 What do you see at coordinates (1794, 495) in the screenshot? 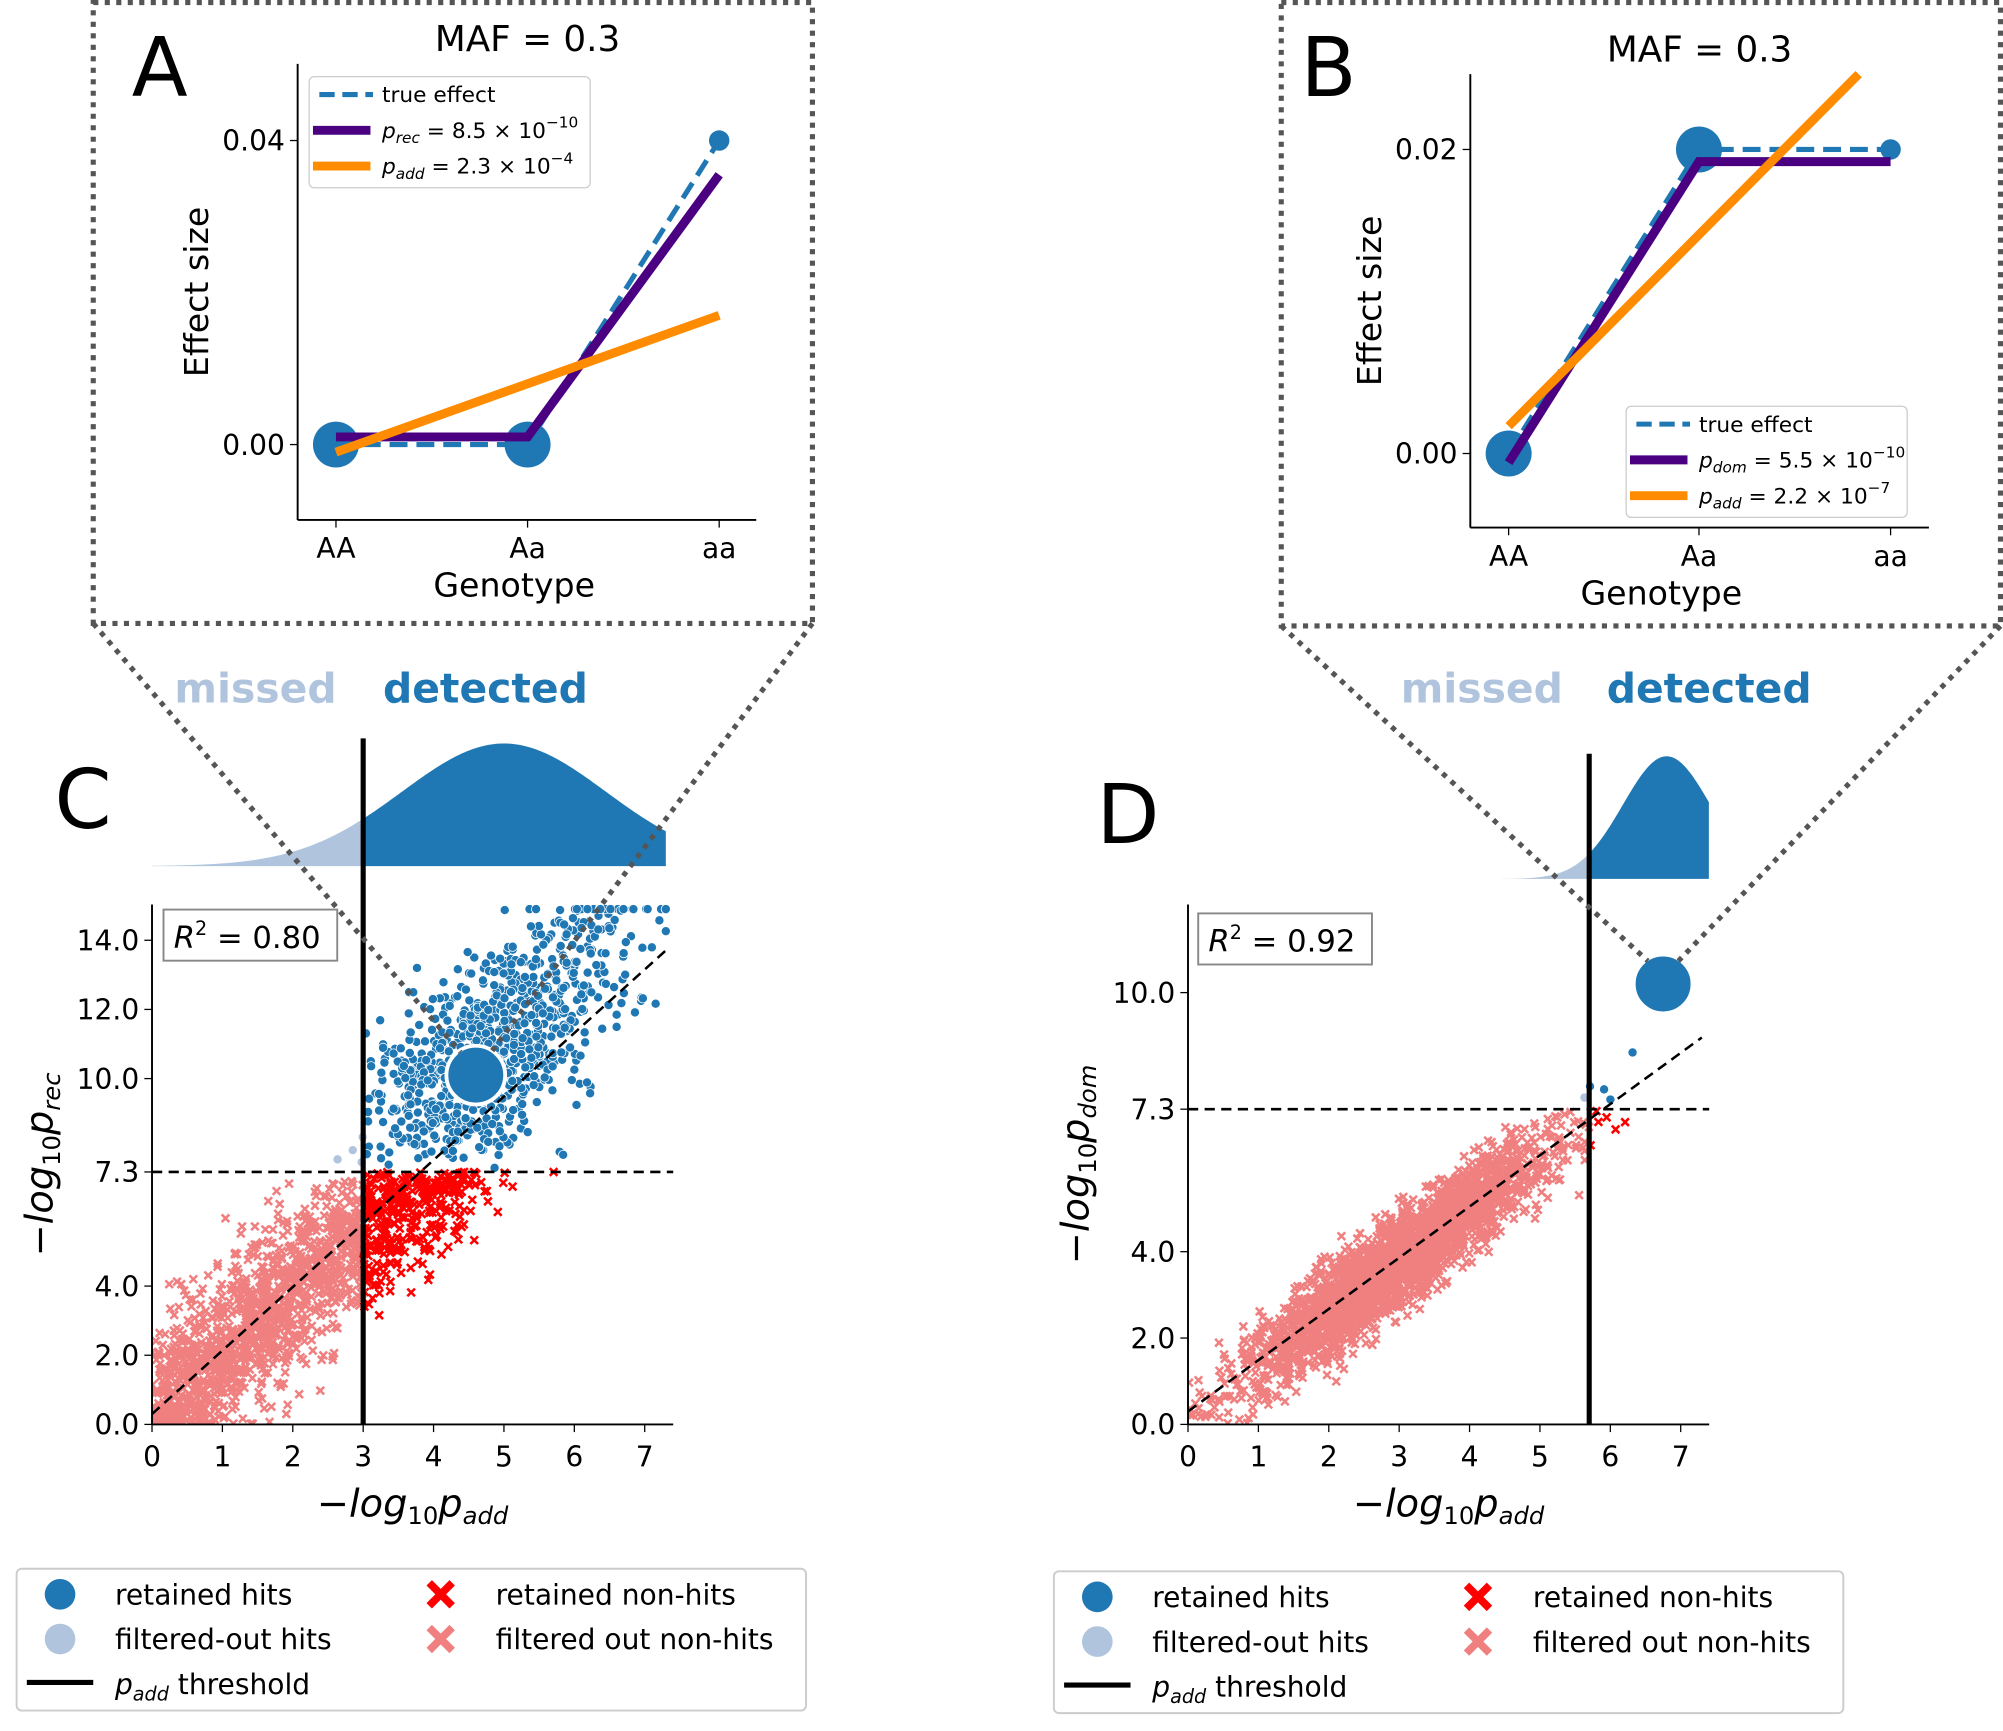
I see `legend-label: padd = 2.2 × 10−7` at bounding box center [1794, 495].